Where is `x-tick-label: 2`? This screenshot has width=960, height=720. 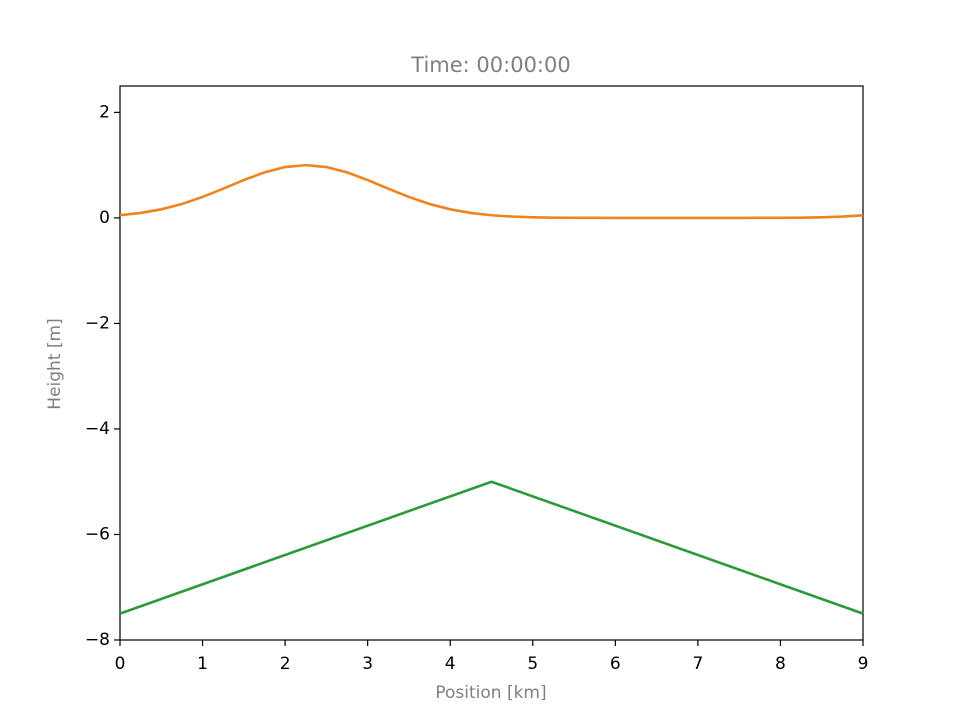 x-tick-label: 2 is located at coordinates (285, 664).